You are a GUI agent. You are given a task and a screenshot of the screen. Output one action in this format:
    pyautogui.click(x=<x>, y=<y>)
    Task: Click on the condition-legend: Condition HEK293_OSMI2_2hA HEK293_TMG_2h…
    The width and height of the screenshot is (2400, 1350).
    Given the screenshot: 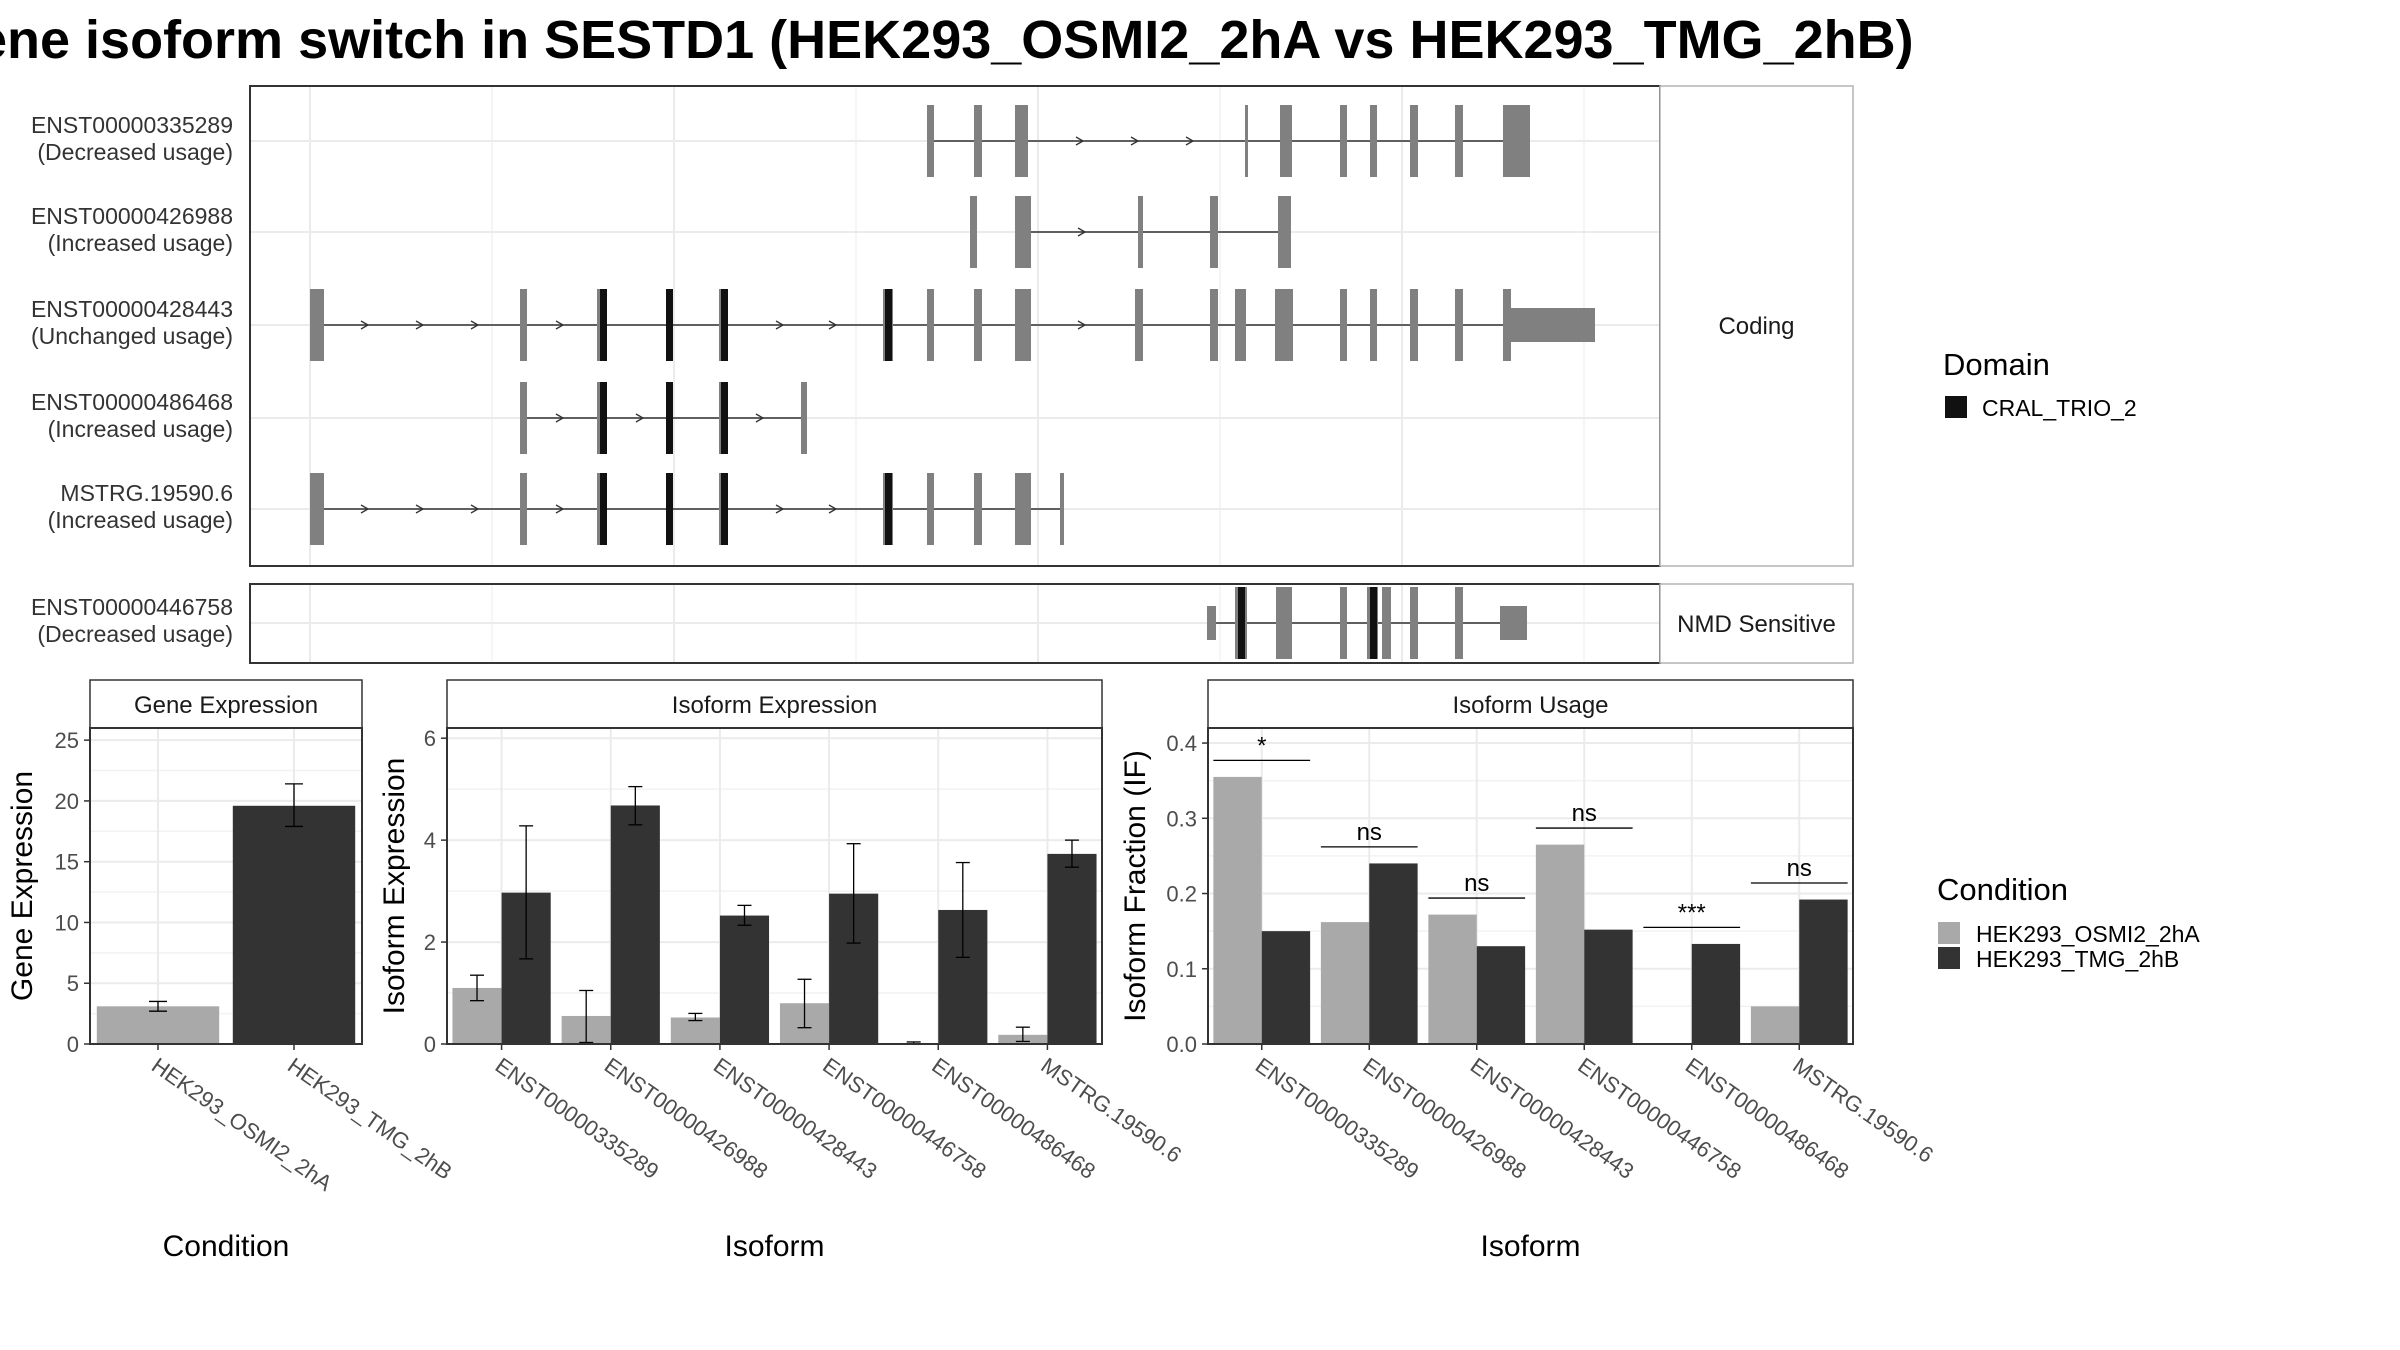 What is the action you would take?
    pyautogui.click(x=2068, y=922)
    